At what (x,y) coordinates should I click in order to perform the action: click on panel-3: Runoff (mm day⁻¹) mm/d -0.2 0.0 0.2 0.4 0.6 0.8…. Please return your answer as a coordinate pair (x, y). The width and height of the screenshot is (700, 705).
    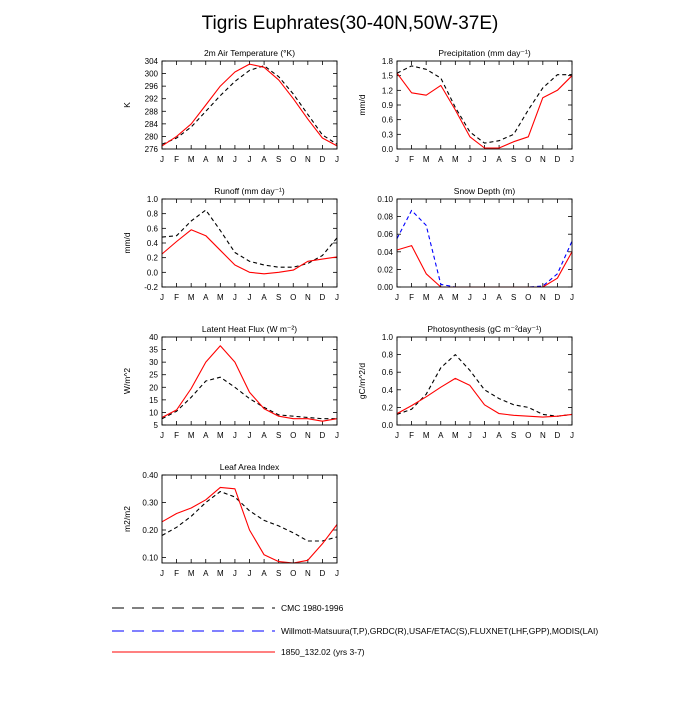
    Looking at the image, I should click on (230, 244).